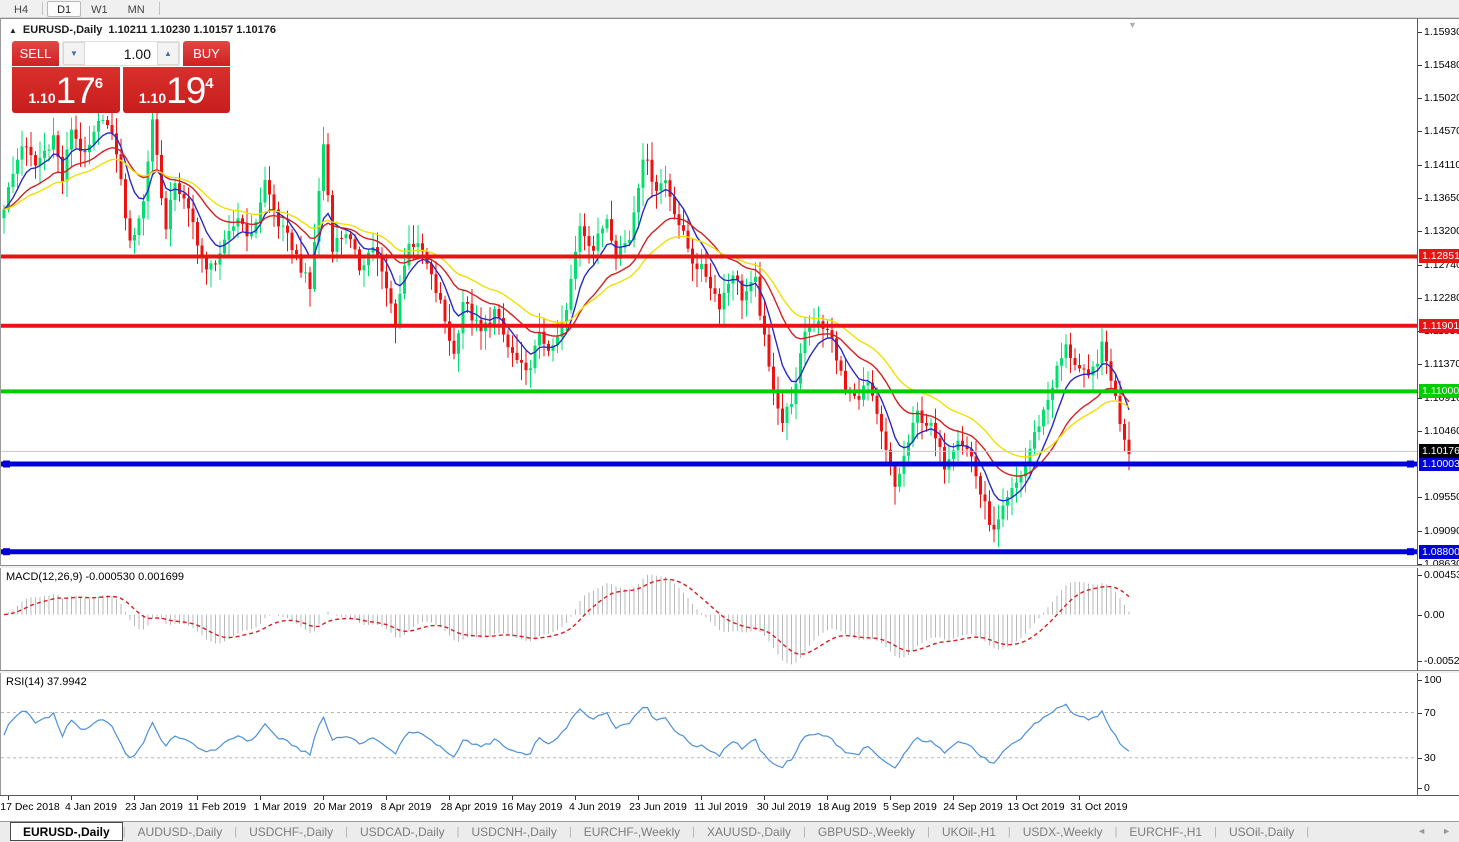  What do you see at coordinates (43, 8) in the screenshot?
I see `toolbar-separator` at bounding box center [43, 8].